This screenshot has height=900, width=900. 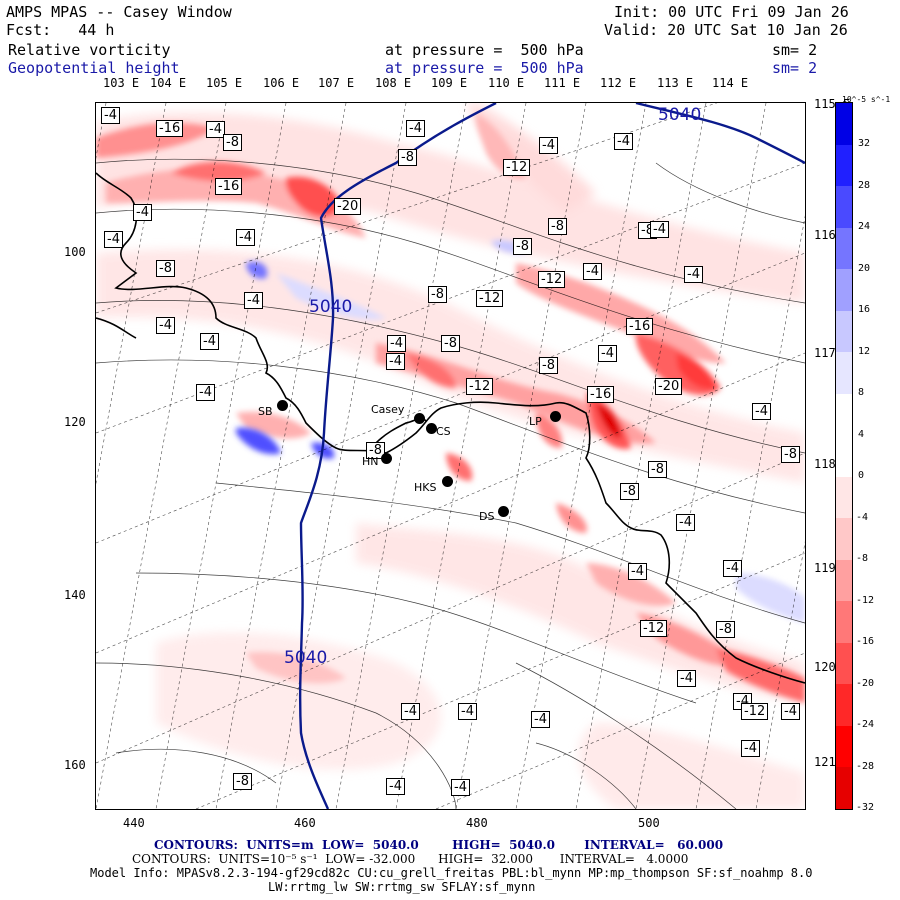 What do you see at coordinates (535, 421) in the screenshot?
I see `station-label: LP` at bounding box center [535, 421].